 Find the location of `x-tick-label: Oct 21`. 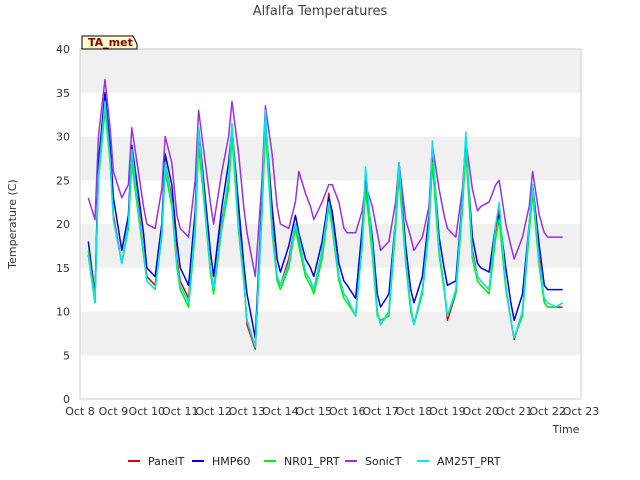

x-tick-label: Oct 21 is located at coordinates (514, 411).